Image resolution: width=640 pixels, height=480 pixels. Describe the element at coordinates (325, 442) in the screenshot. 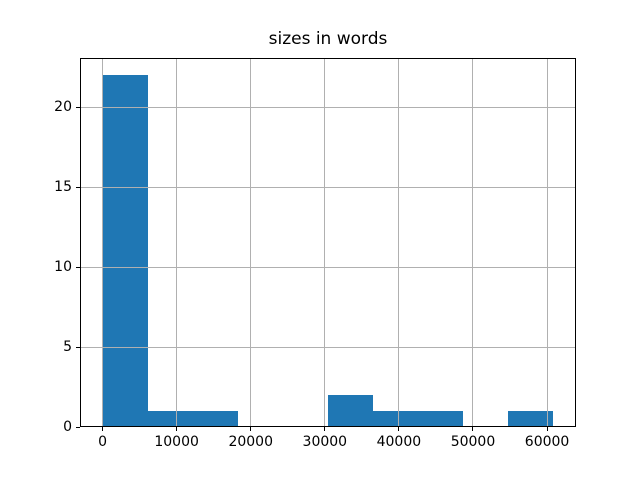

I see `x-tick-label: 30000` at that location.